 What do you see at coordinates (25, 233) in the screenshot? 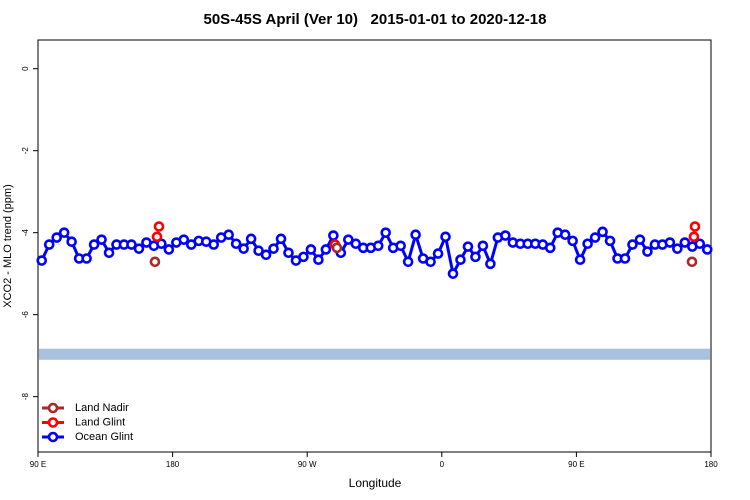
I see `y-tick-label: -4` at bounding box center [25, 233].